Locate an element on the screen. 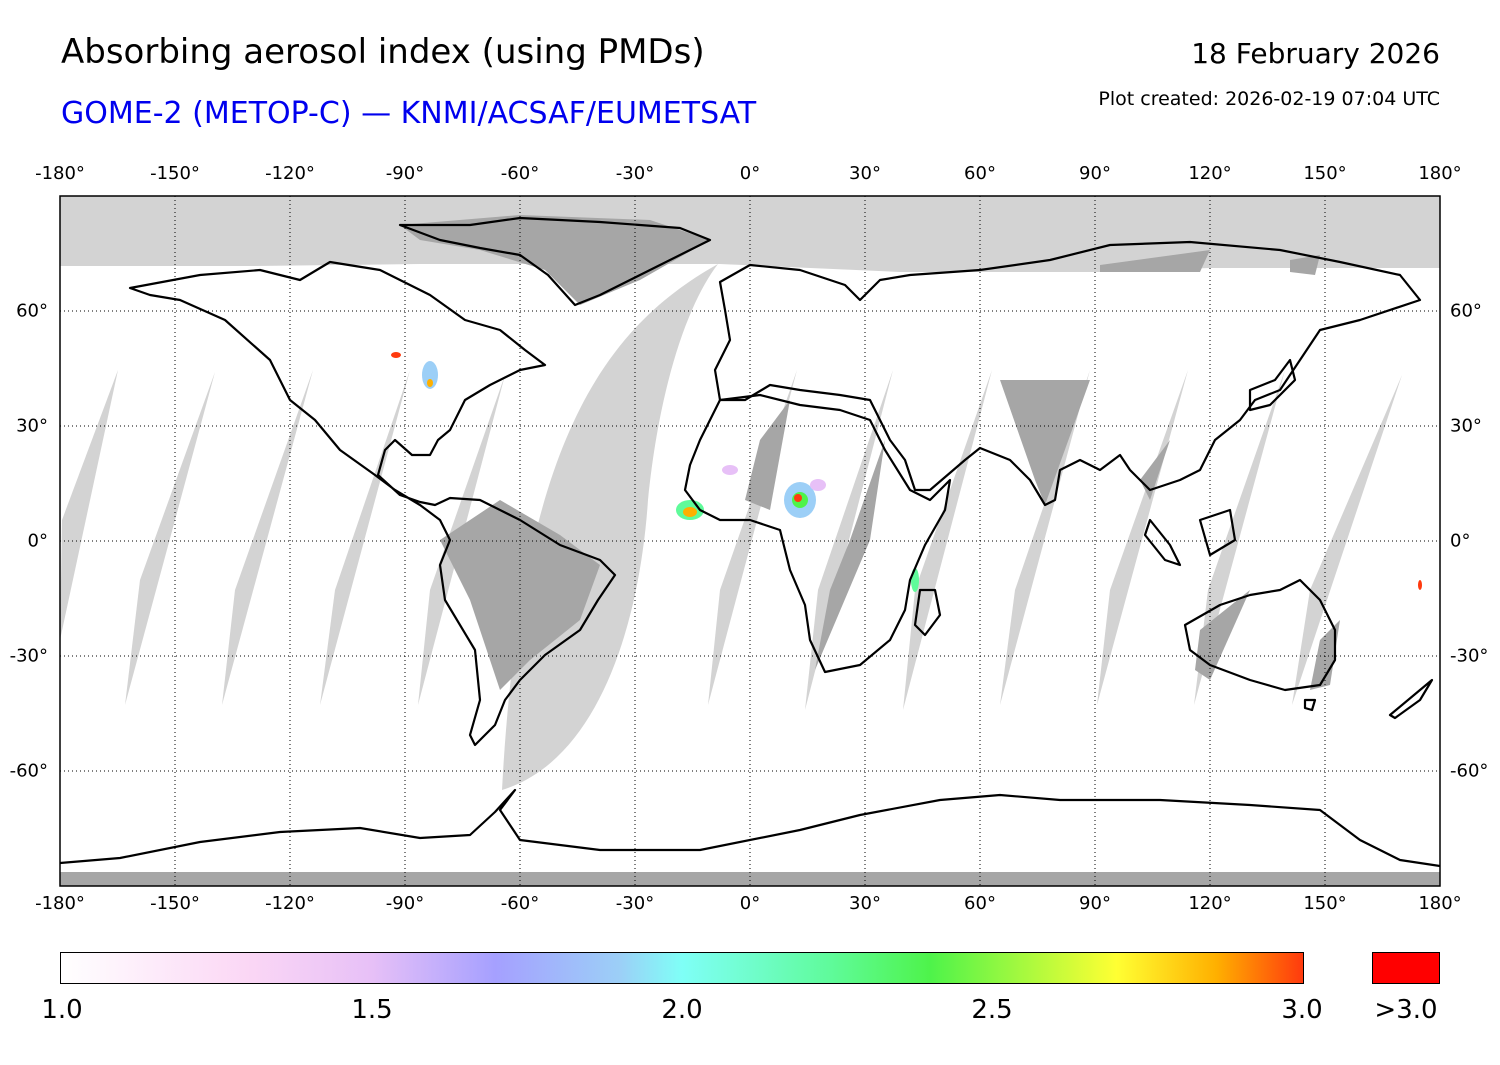 The image size is (1500, 1065). lon-label-top: -180° is located at coordinates (60, 173).